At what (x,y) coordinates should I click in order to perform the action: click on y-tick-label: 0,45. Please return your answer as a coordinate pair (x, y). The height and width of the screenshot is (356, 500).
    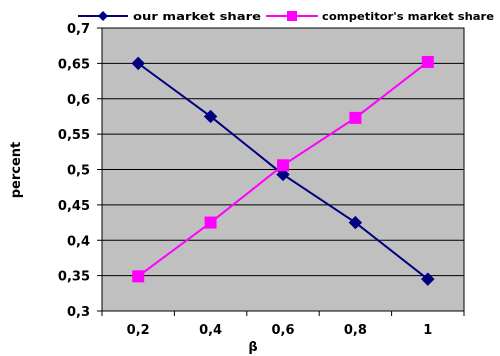
    Looking at the image, I should click on (74, 206).